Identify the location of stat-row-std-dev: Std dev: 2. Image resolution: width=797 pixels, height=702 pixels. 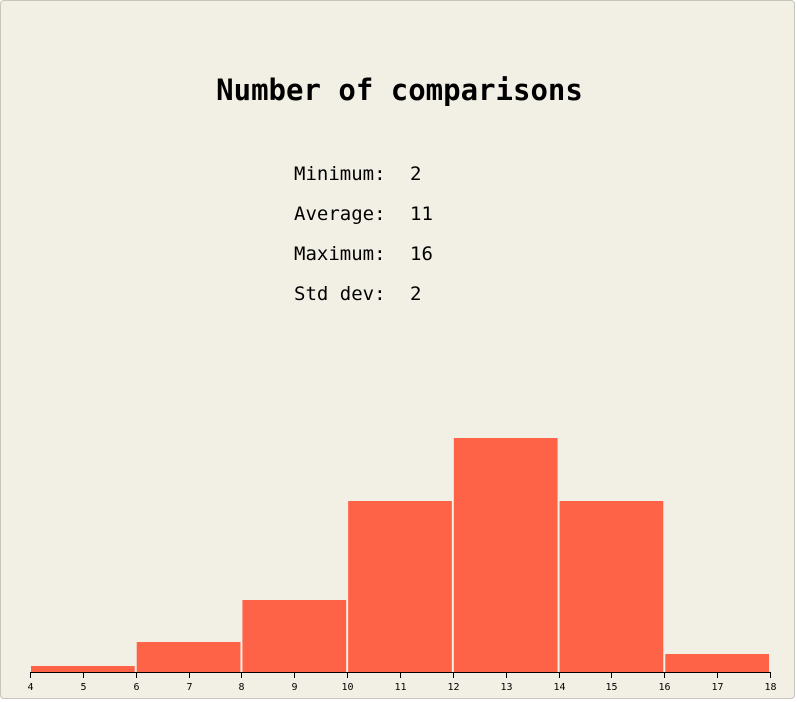
(363, 300).